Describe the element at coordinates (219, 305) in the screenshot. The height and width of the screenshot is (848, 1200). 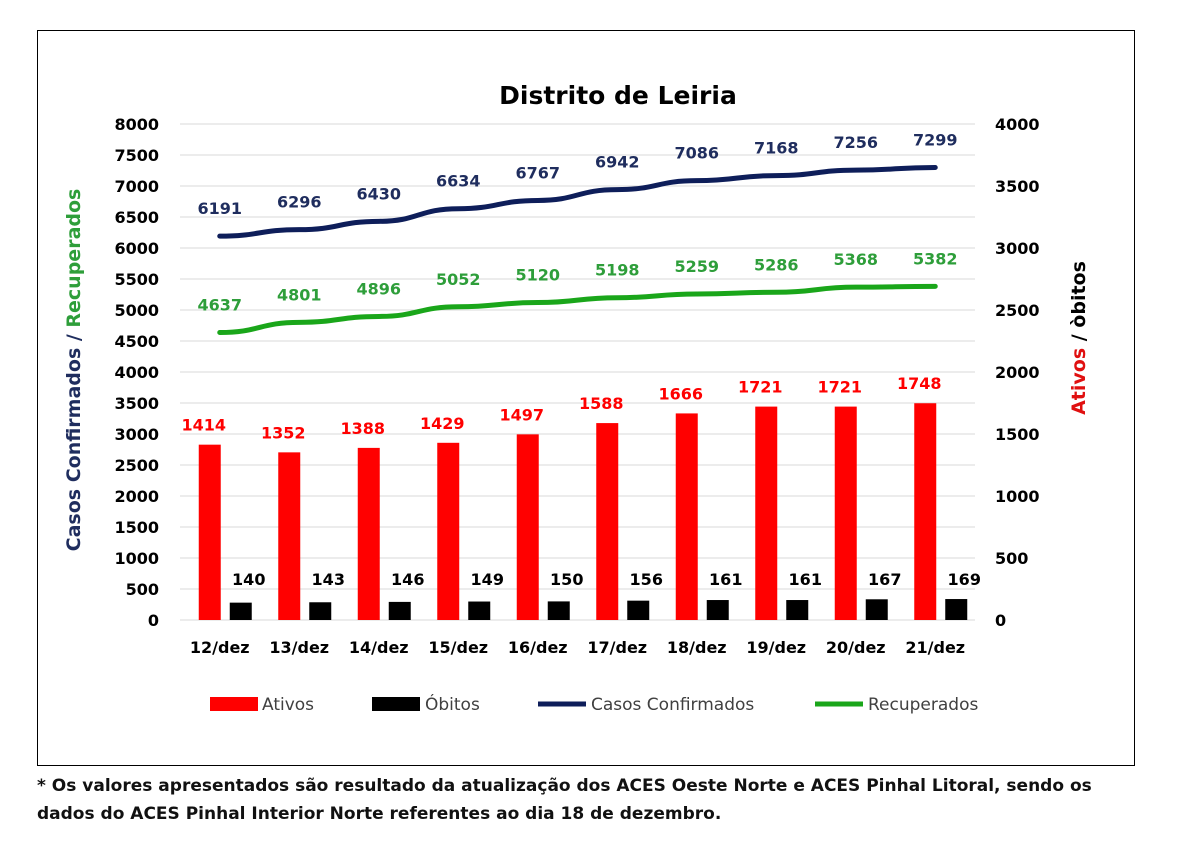
I see `data-label-recuperados: 4637` at that location.